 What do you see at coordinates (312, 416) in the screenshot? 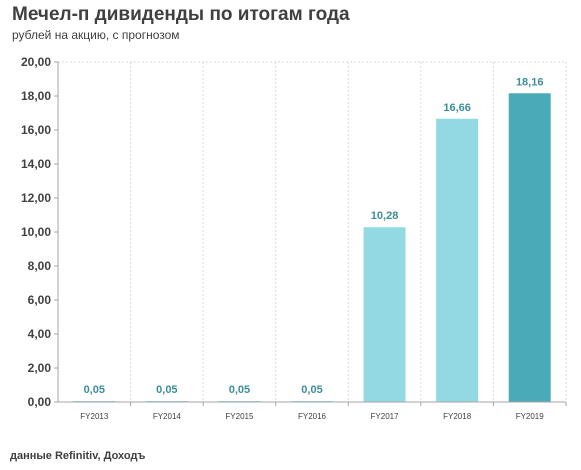
I see `x-tick-label: FY2016` at bounding box center [312, 416].